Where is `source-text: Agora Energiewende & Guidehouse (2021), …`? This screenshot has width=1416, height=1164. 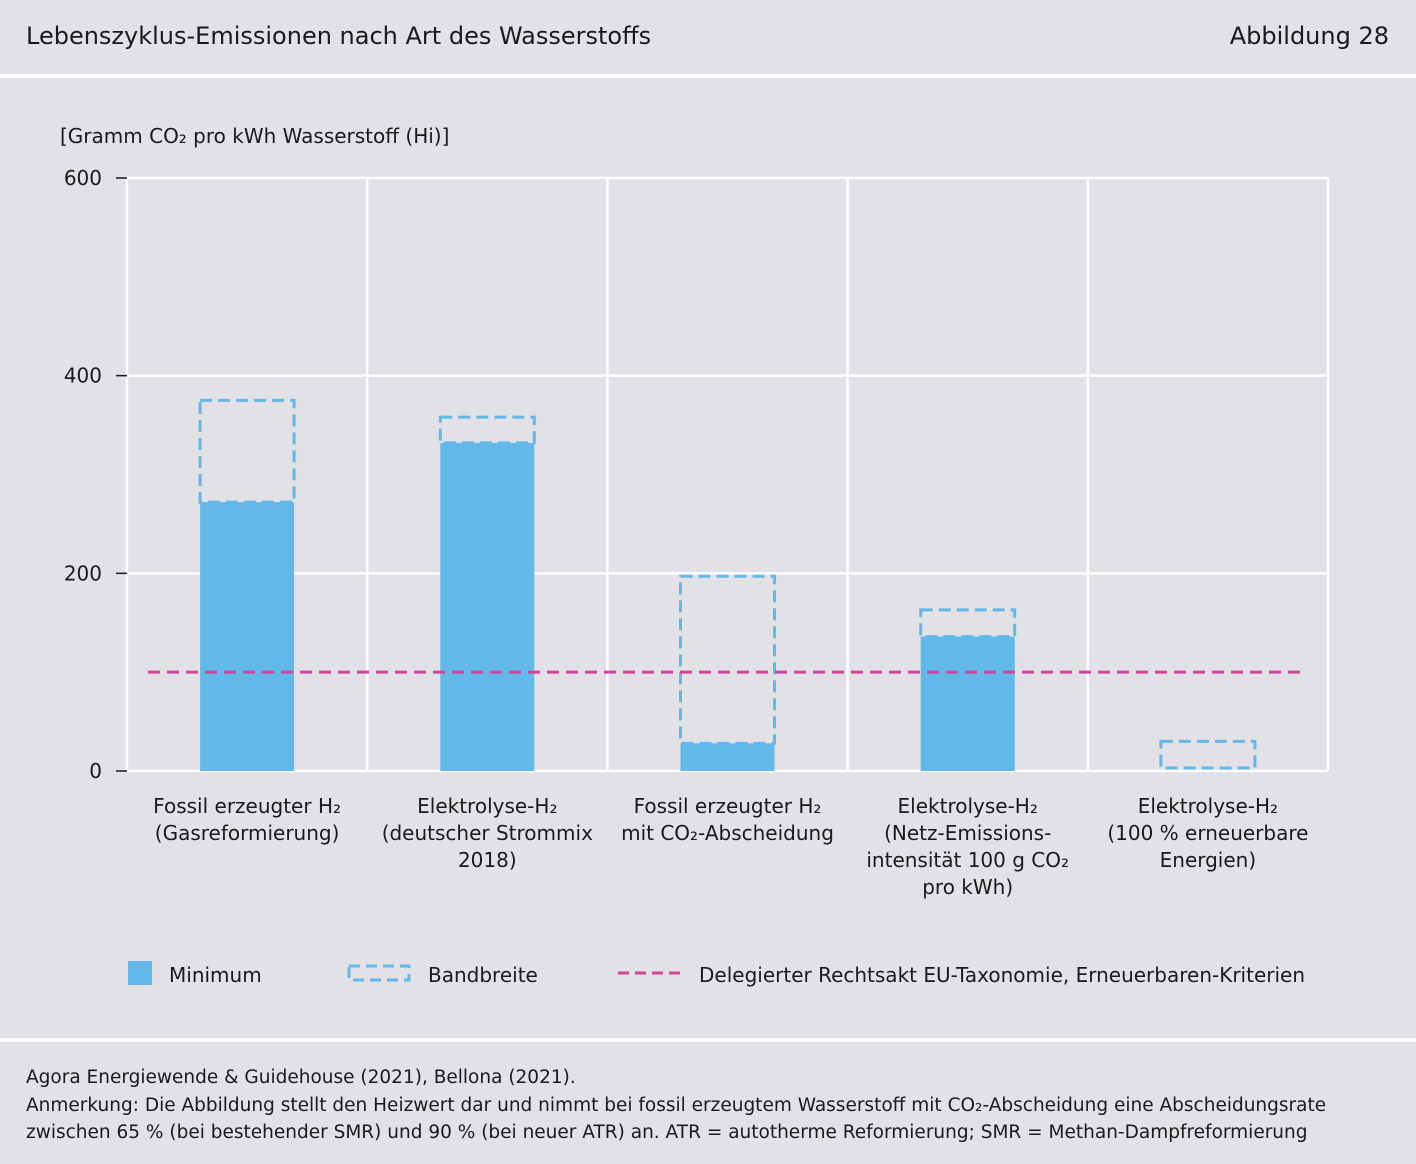 source-text: Agora Energiewende & Guidehouse (2021), … is located at coordinates (301, 1077).